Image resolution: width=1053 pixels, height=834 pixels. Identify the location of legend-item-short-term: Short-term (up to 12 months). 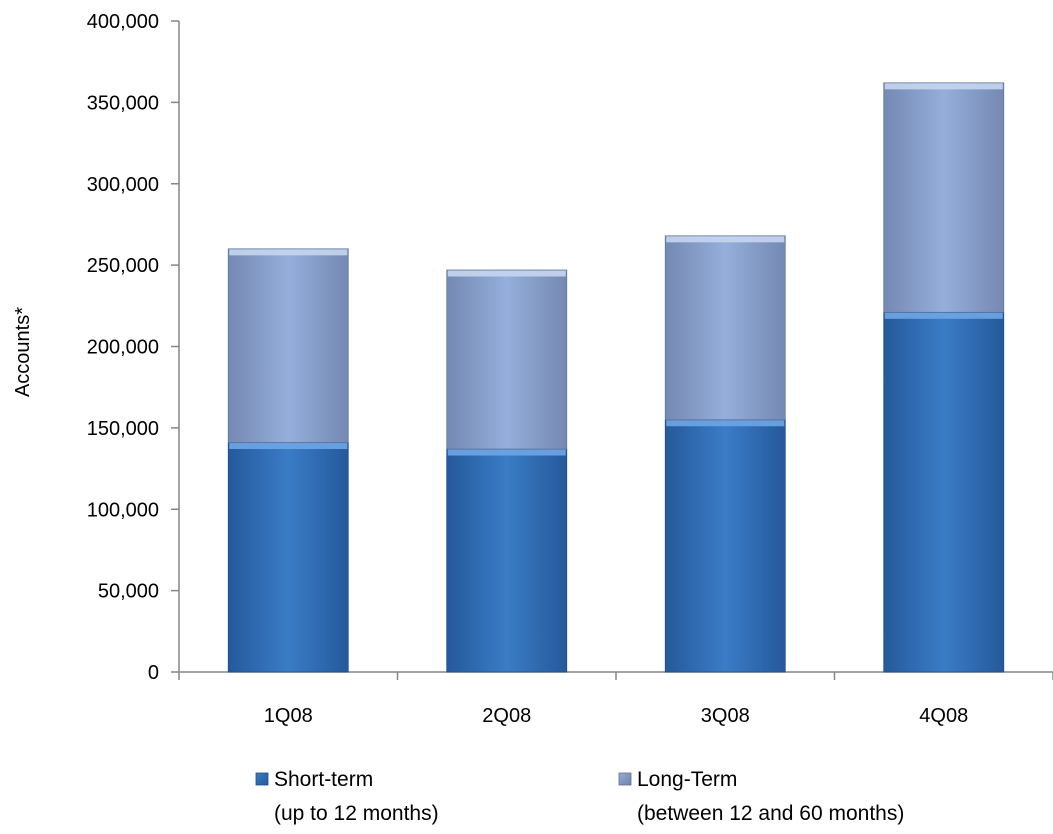
(347, 796).